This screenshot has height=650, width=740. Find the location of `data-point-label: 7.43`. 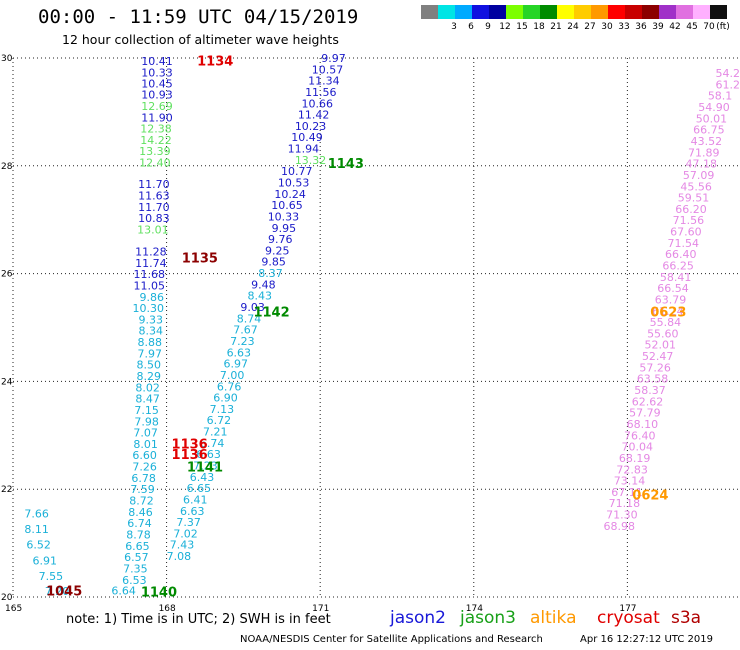

data-point-label: 7.43 is located at coordinates (182, 545).